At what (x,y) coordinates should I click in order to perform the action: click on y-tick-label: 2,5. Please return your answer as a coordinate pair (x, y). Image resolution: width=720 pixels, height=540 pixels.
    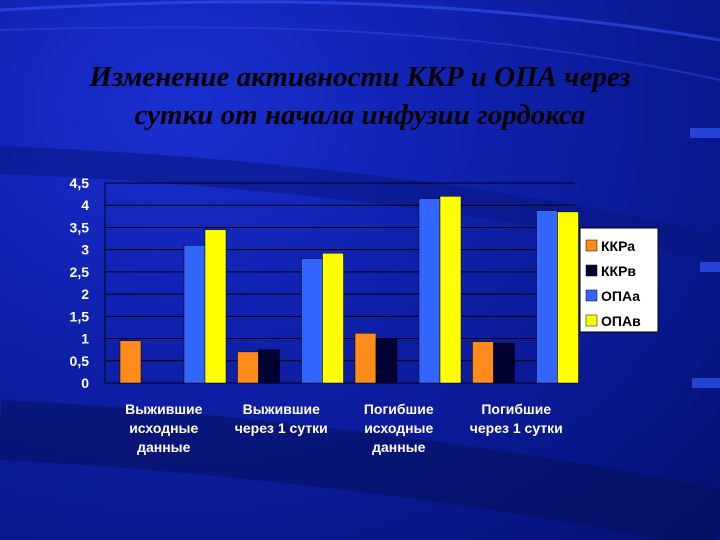
    Looking at the image, I should click on (80, 272).